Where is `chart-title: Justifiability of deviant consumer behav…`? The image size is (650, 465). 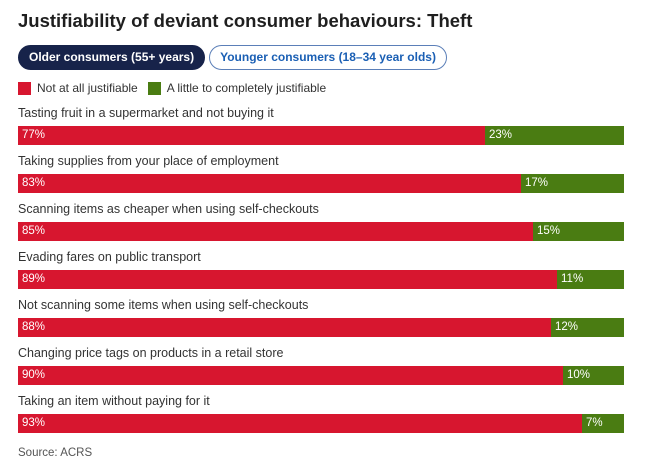 chart-title: Justifiability of deviant consumer behav… is located at coordinates (245, 20).